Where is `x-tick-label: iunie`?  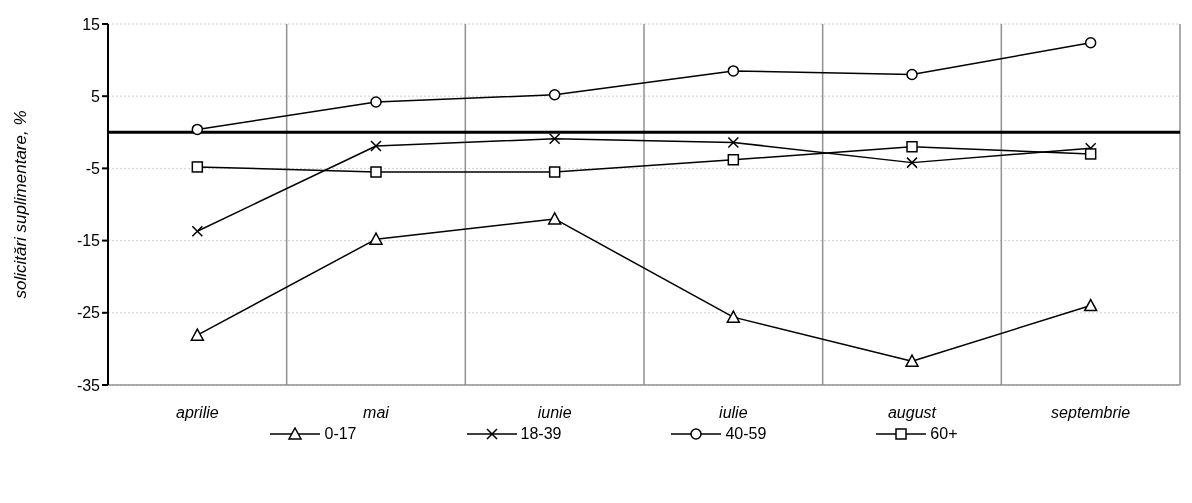 x-tick-label: iunie is located at coordinates (554, 413).